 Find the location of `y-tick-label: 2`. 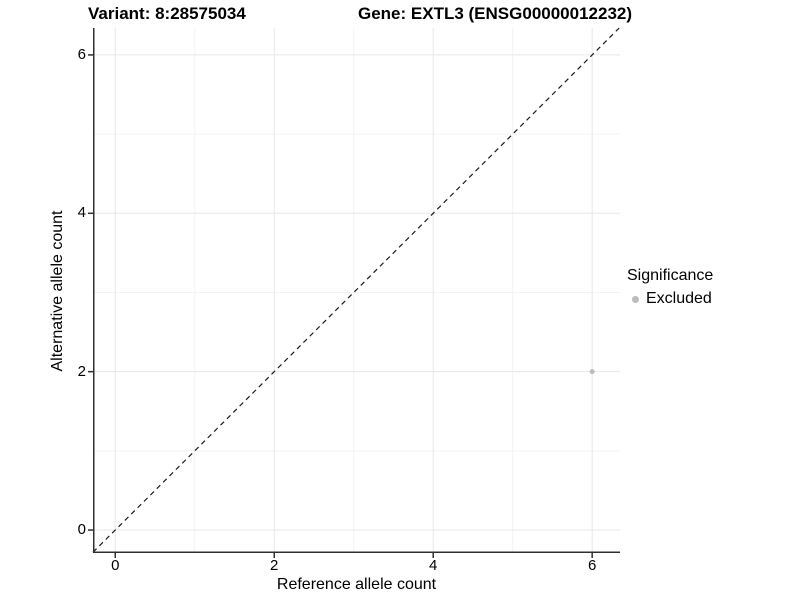

y-tick-label: 2 is located at coordinates (81, 371).